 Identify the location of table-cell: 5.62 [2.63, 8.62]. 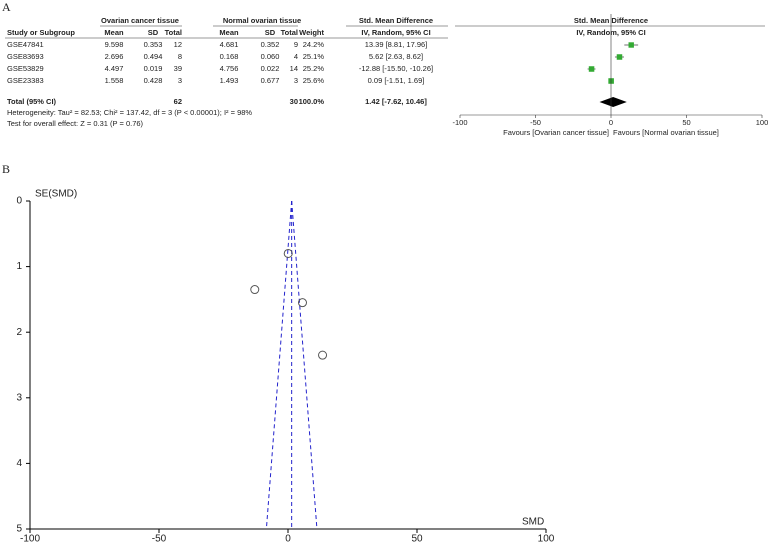
(396, 56).